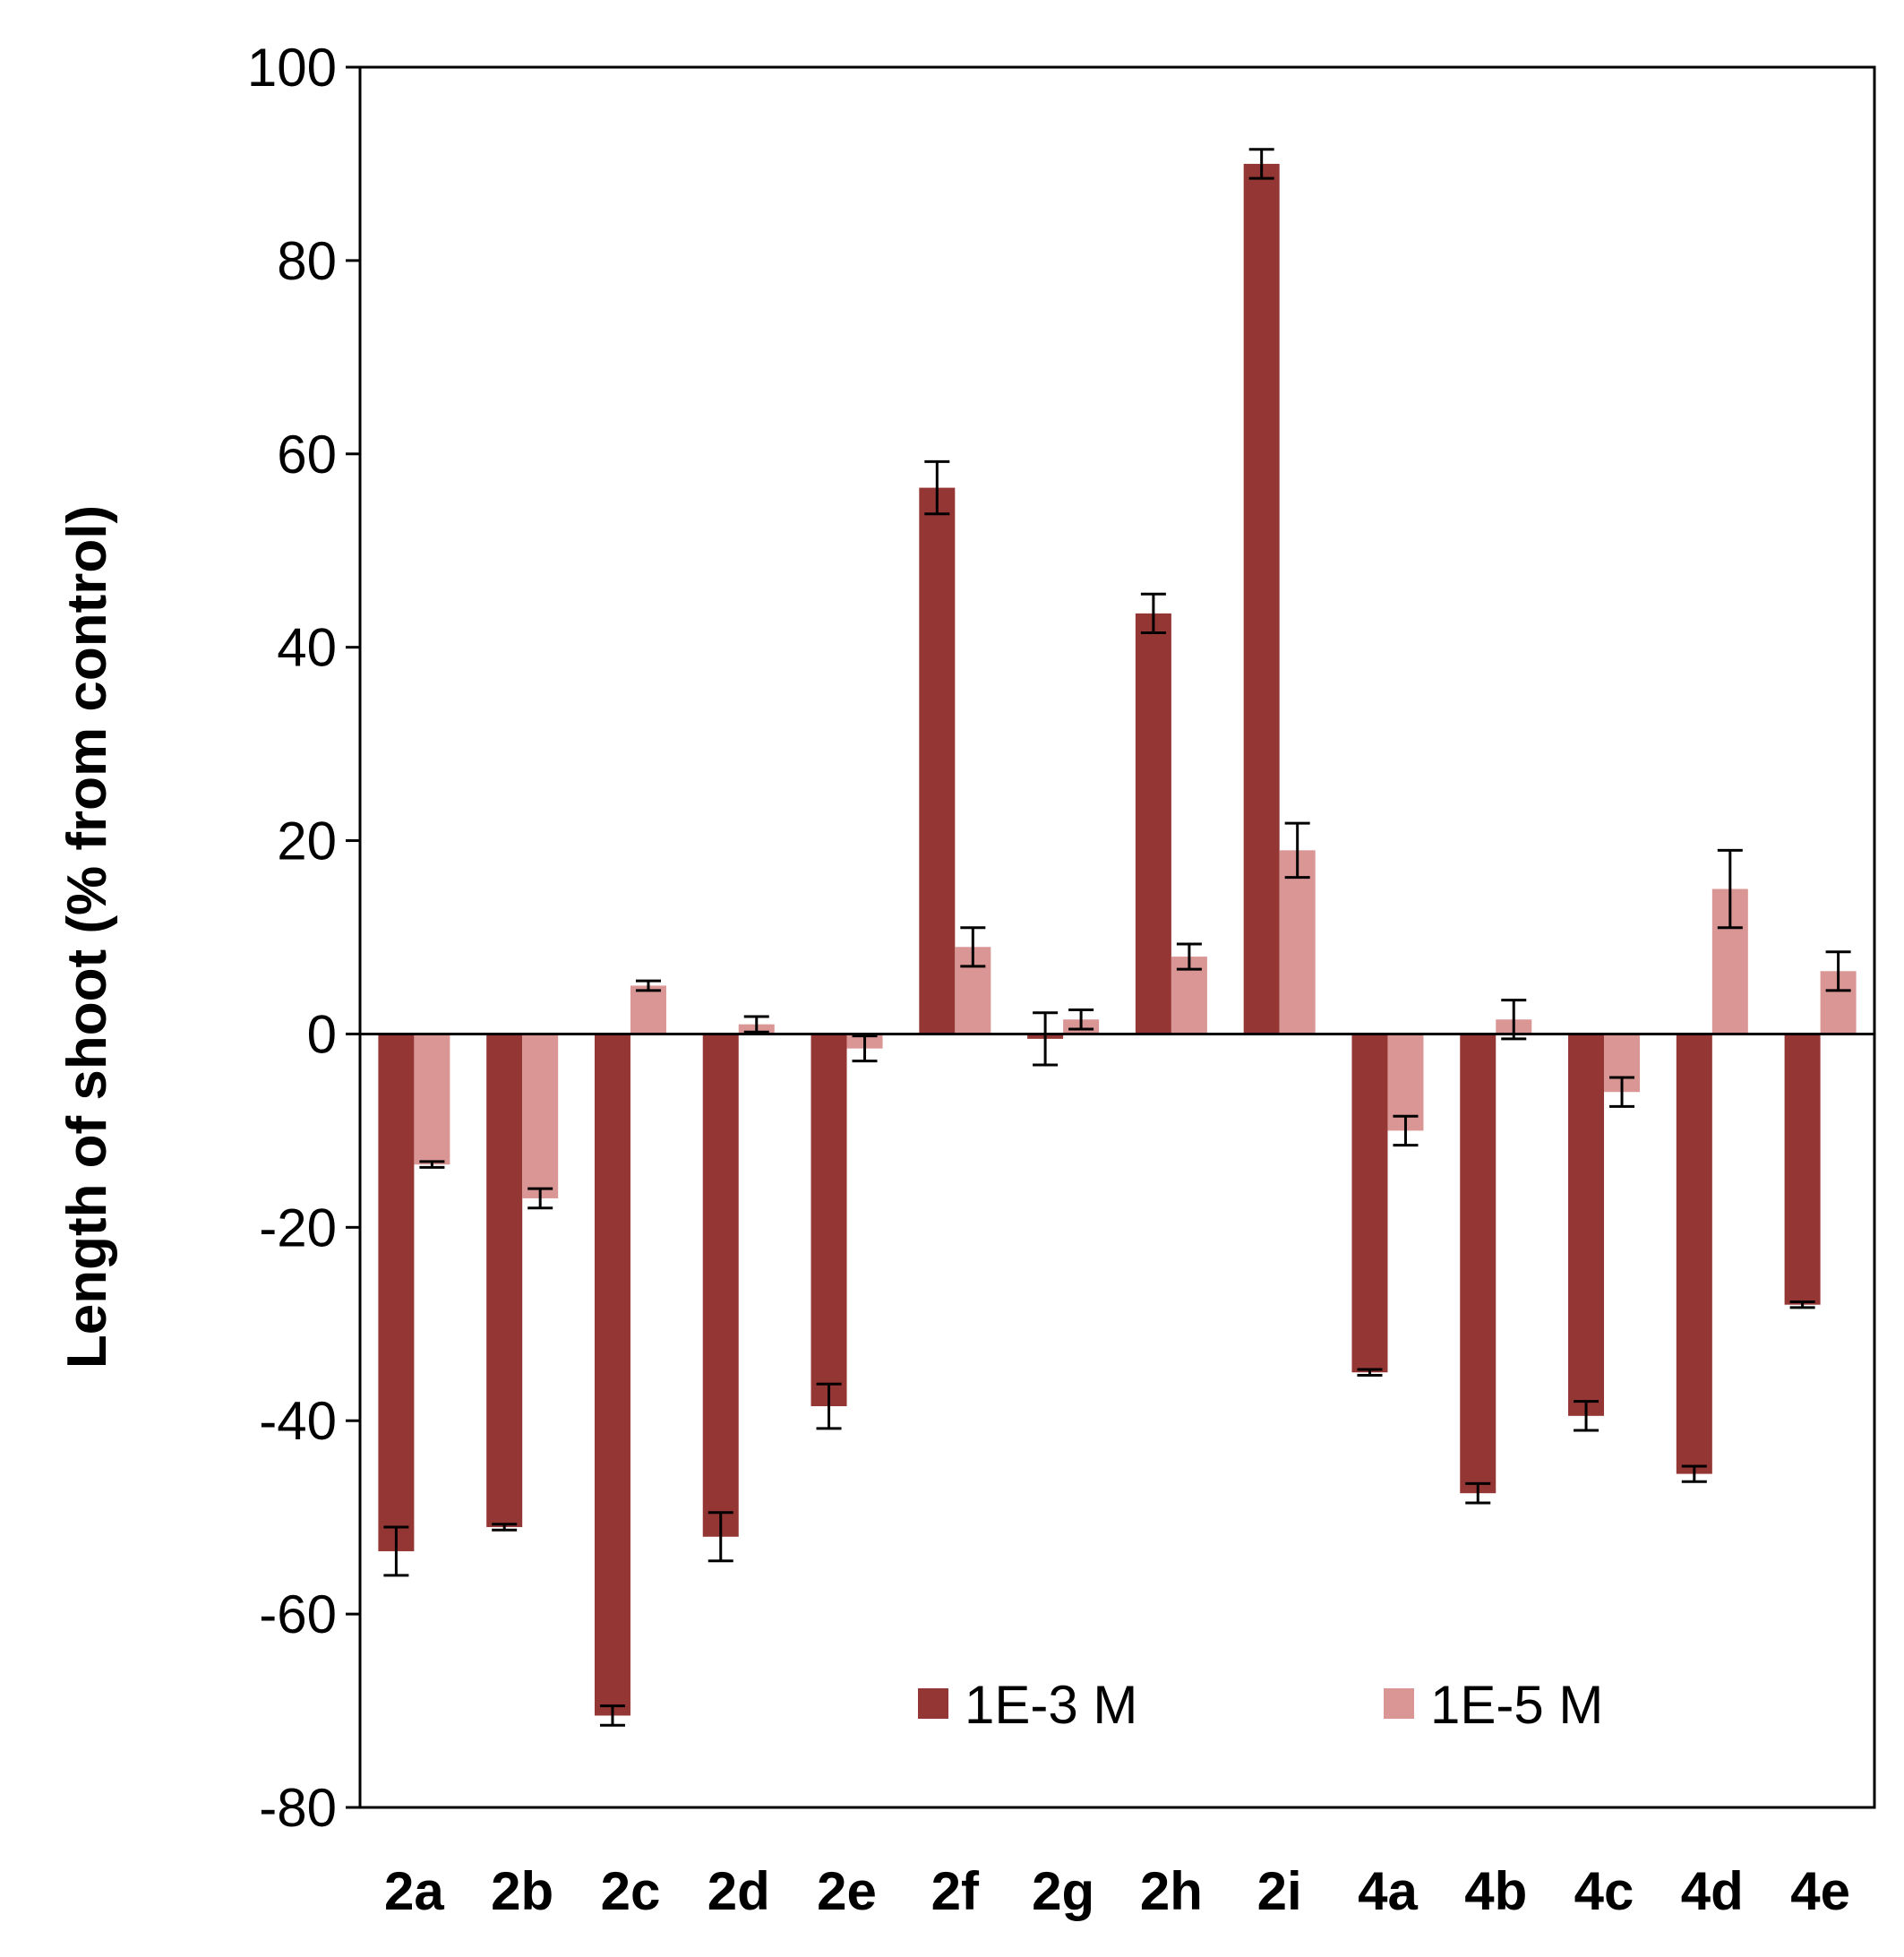 The height and width of the screenshot is (1957, 1904). I want to click on y-tick-label: -80, so click(298, 1808).